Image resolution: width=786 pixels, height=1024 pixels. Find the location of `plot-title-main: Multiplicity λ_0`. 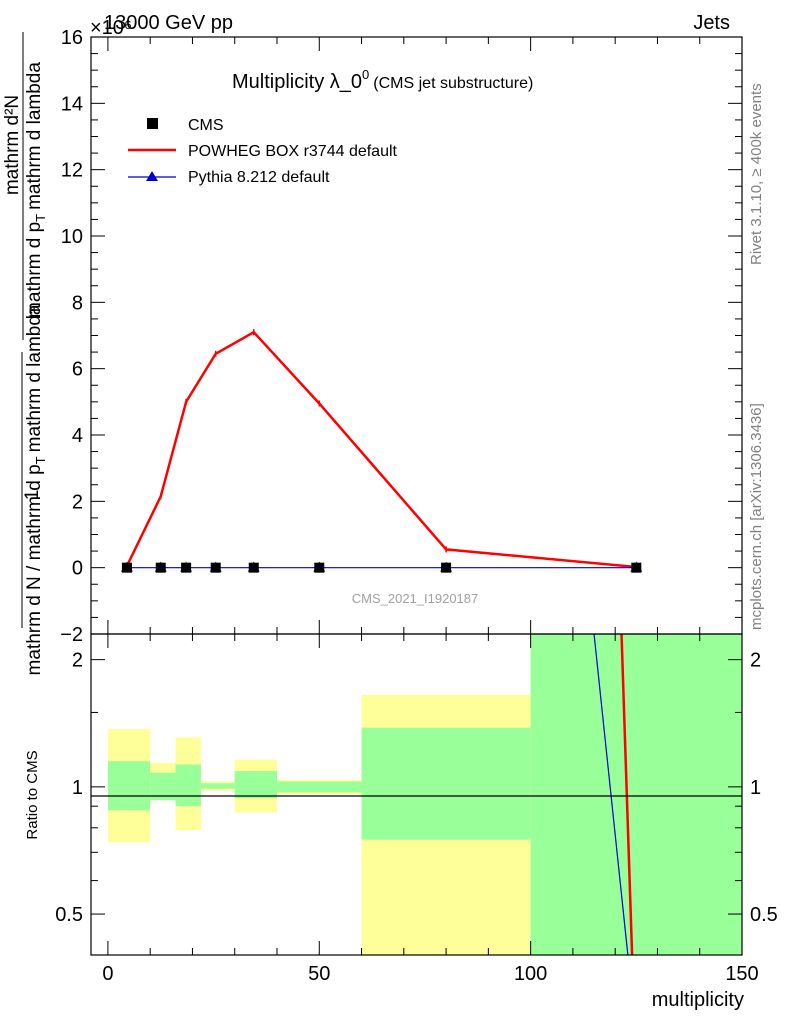

plot-title-main: Multiplicity λ_0 is located at coordinates (297, 82).